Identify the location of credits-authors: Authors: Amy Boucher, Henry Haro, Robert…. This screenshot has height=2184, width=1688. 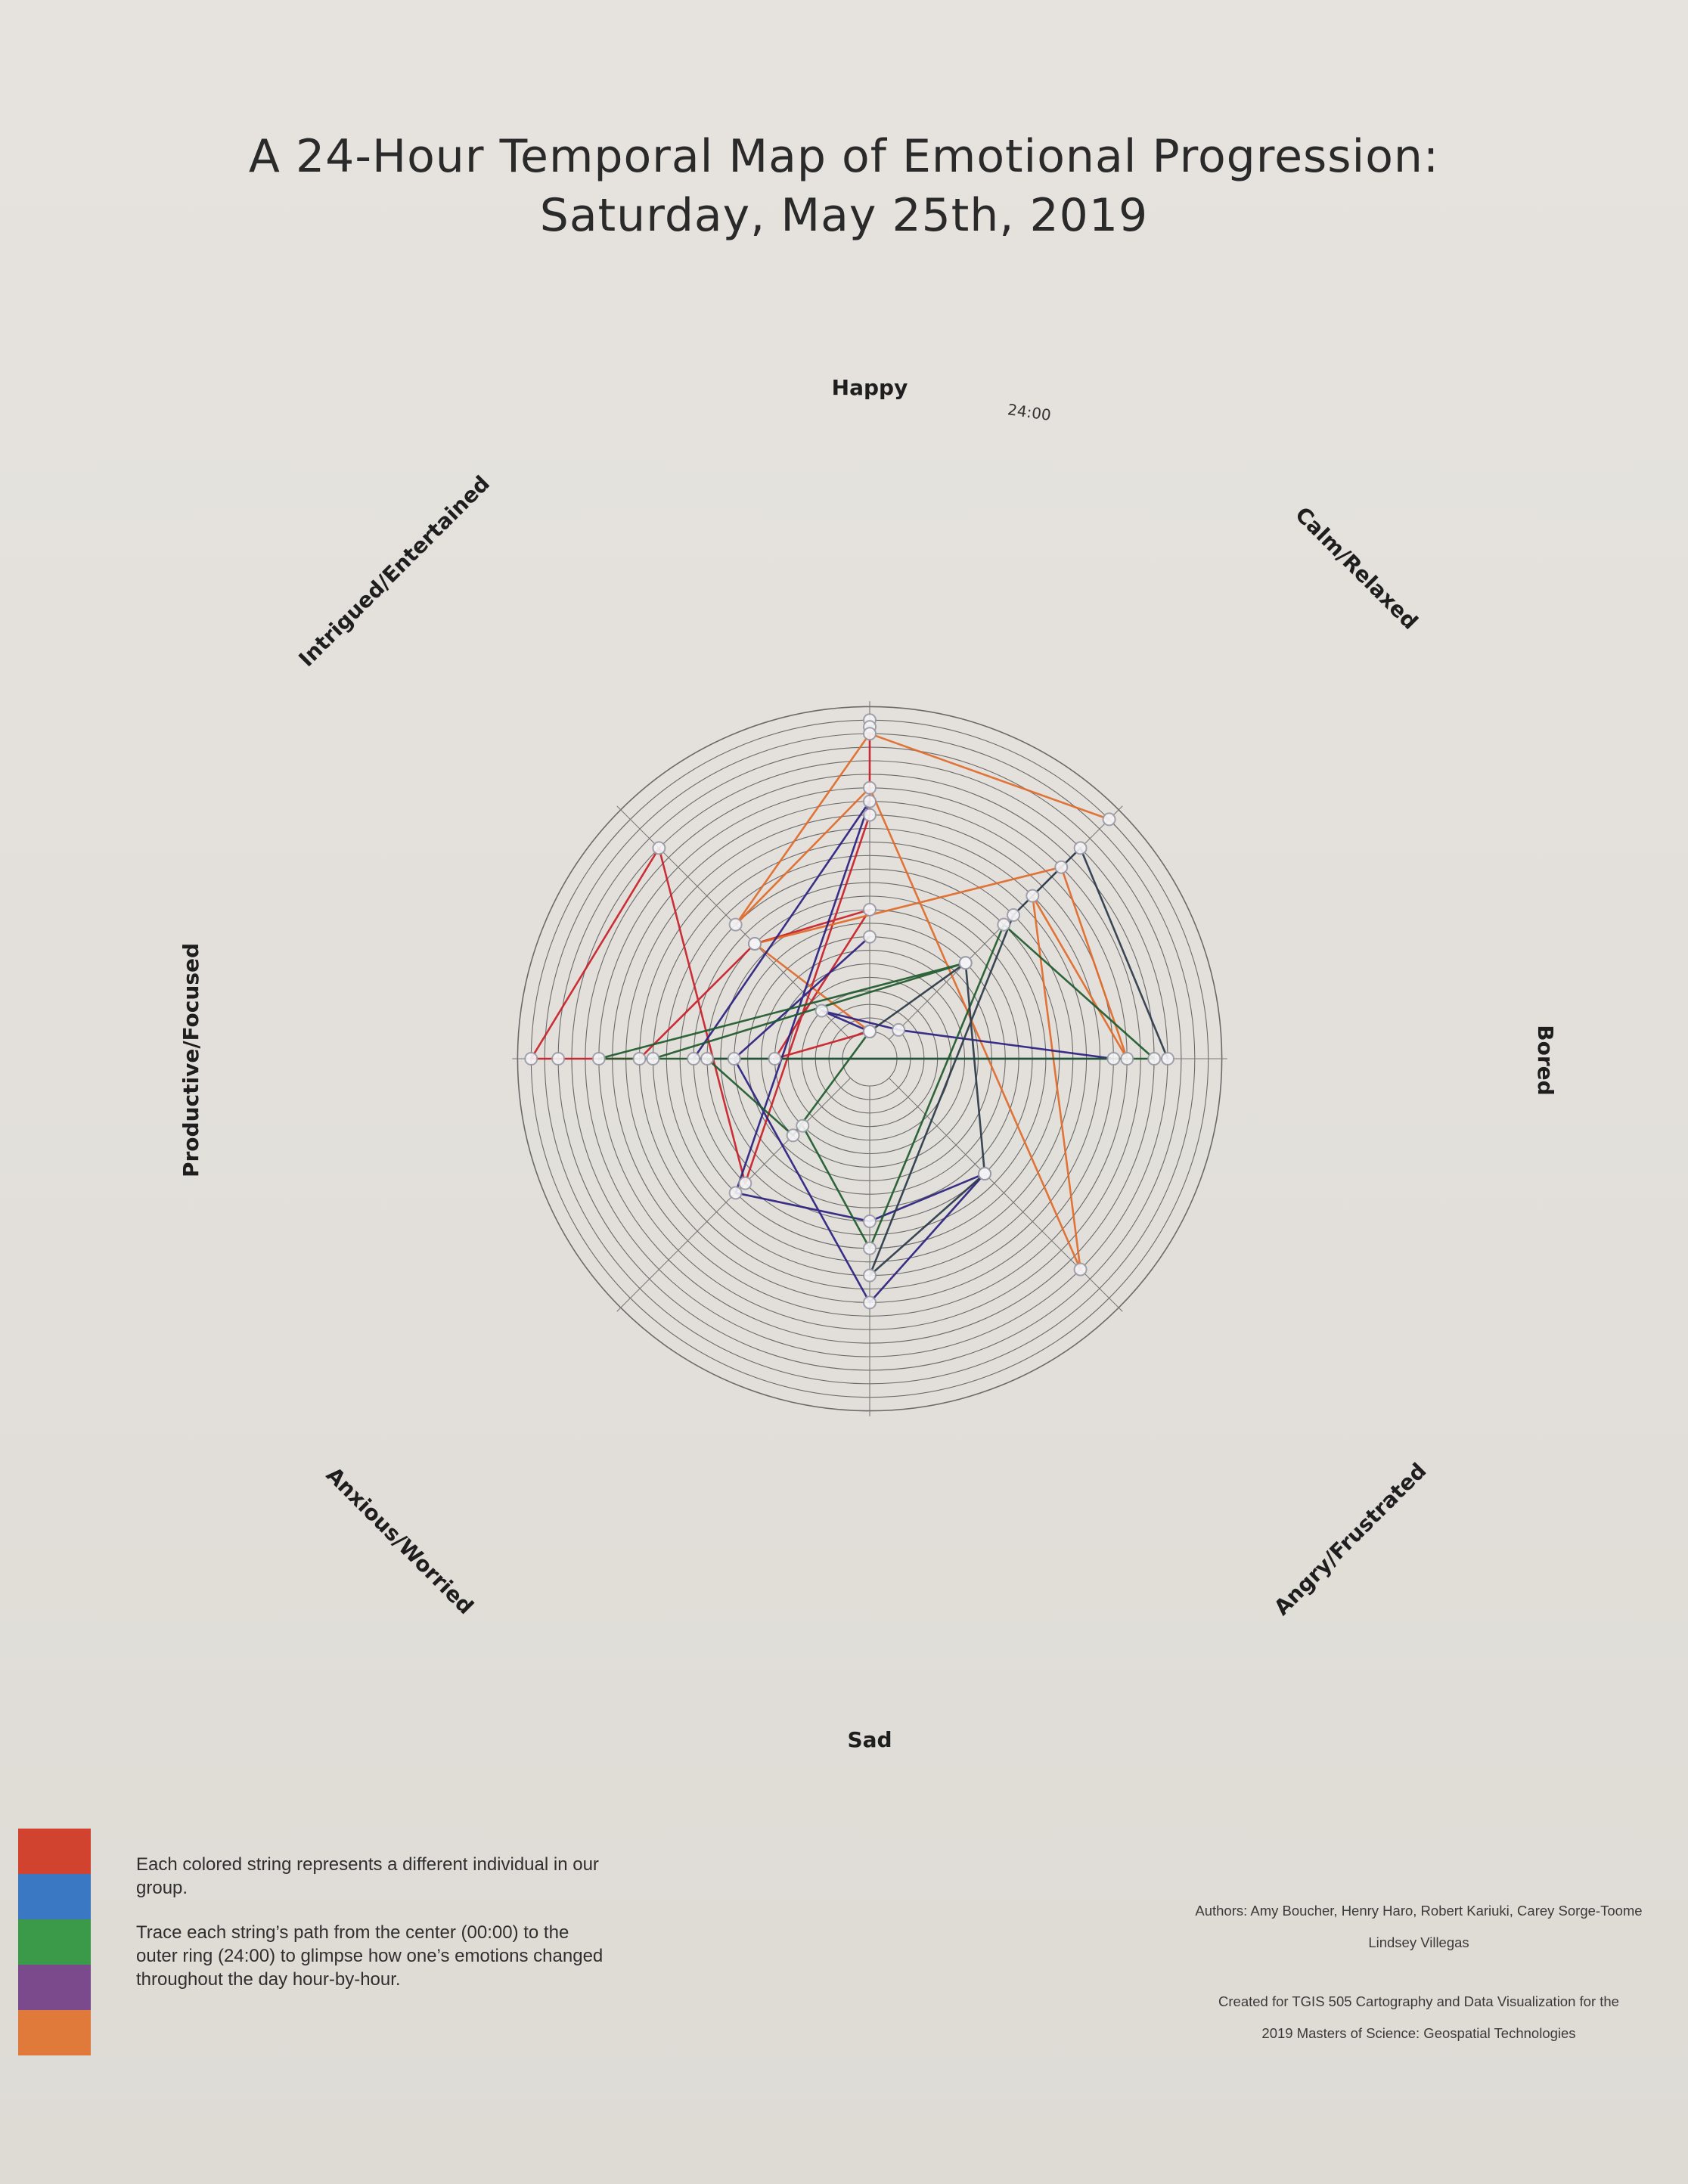
(1419, 1911).